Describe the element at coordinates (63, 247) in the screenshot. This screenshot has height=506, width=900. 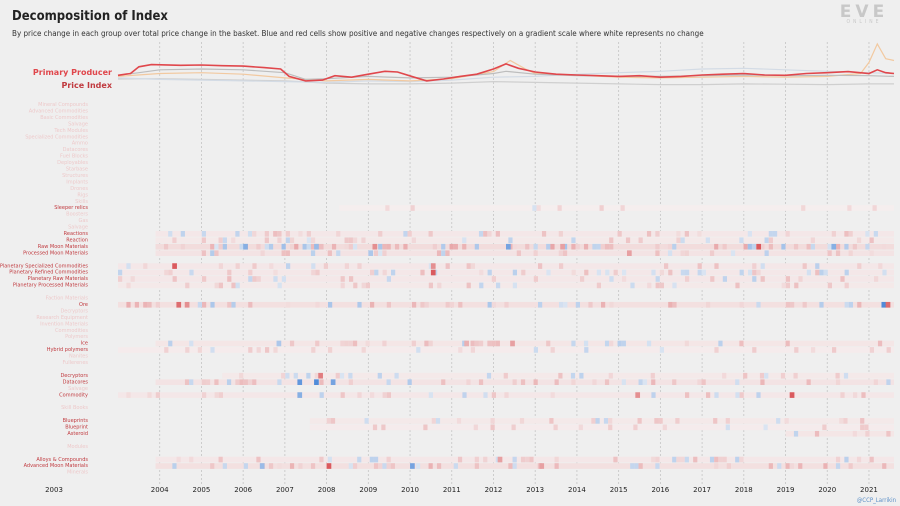
I see `row-label-22: Raw Moon Materials` at that location.